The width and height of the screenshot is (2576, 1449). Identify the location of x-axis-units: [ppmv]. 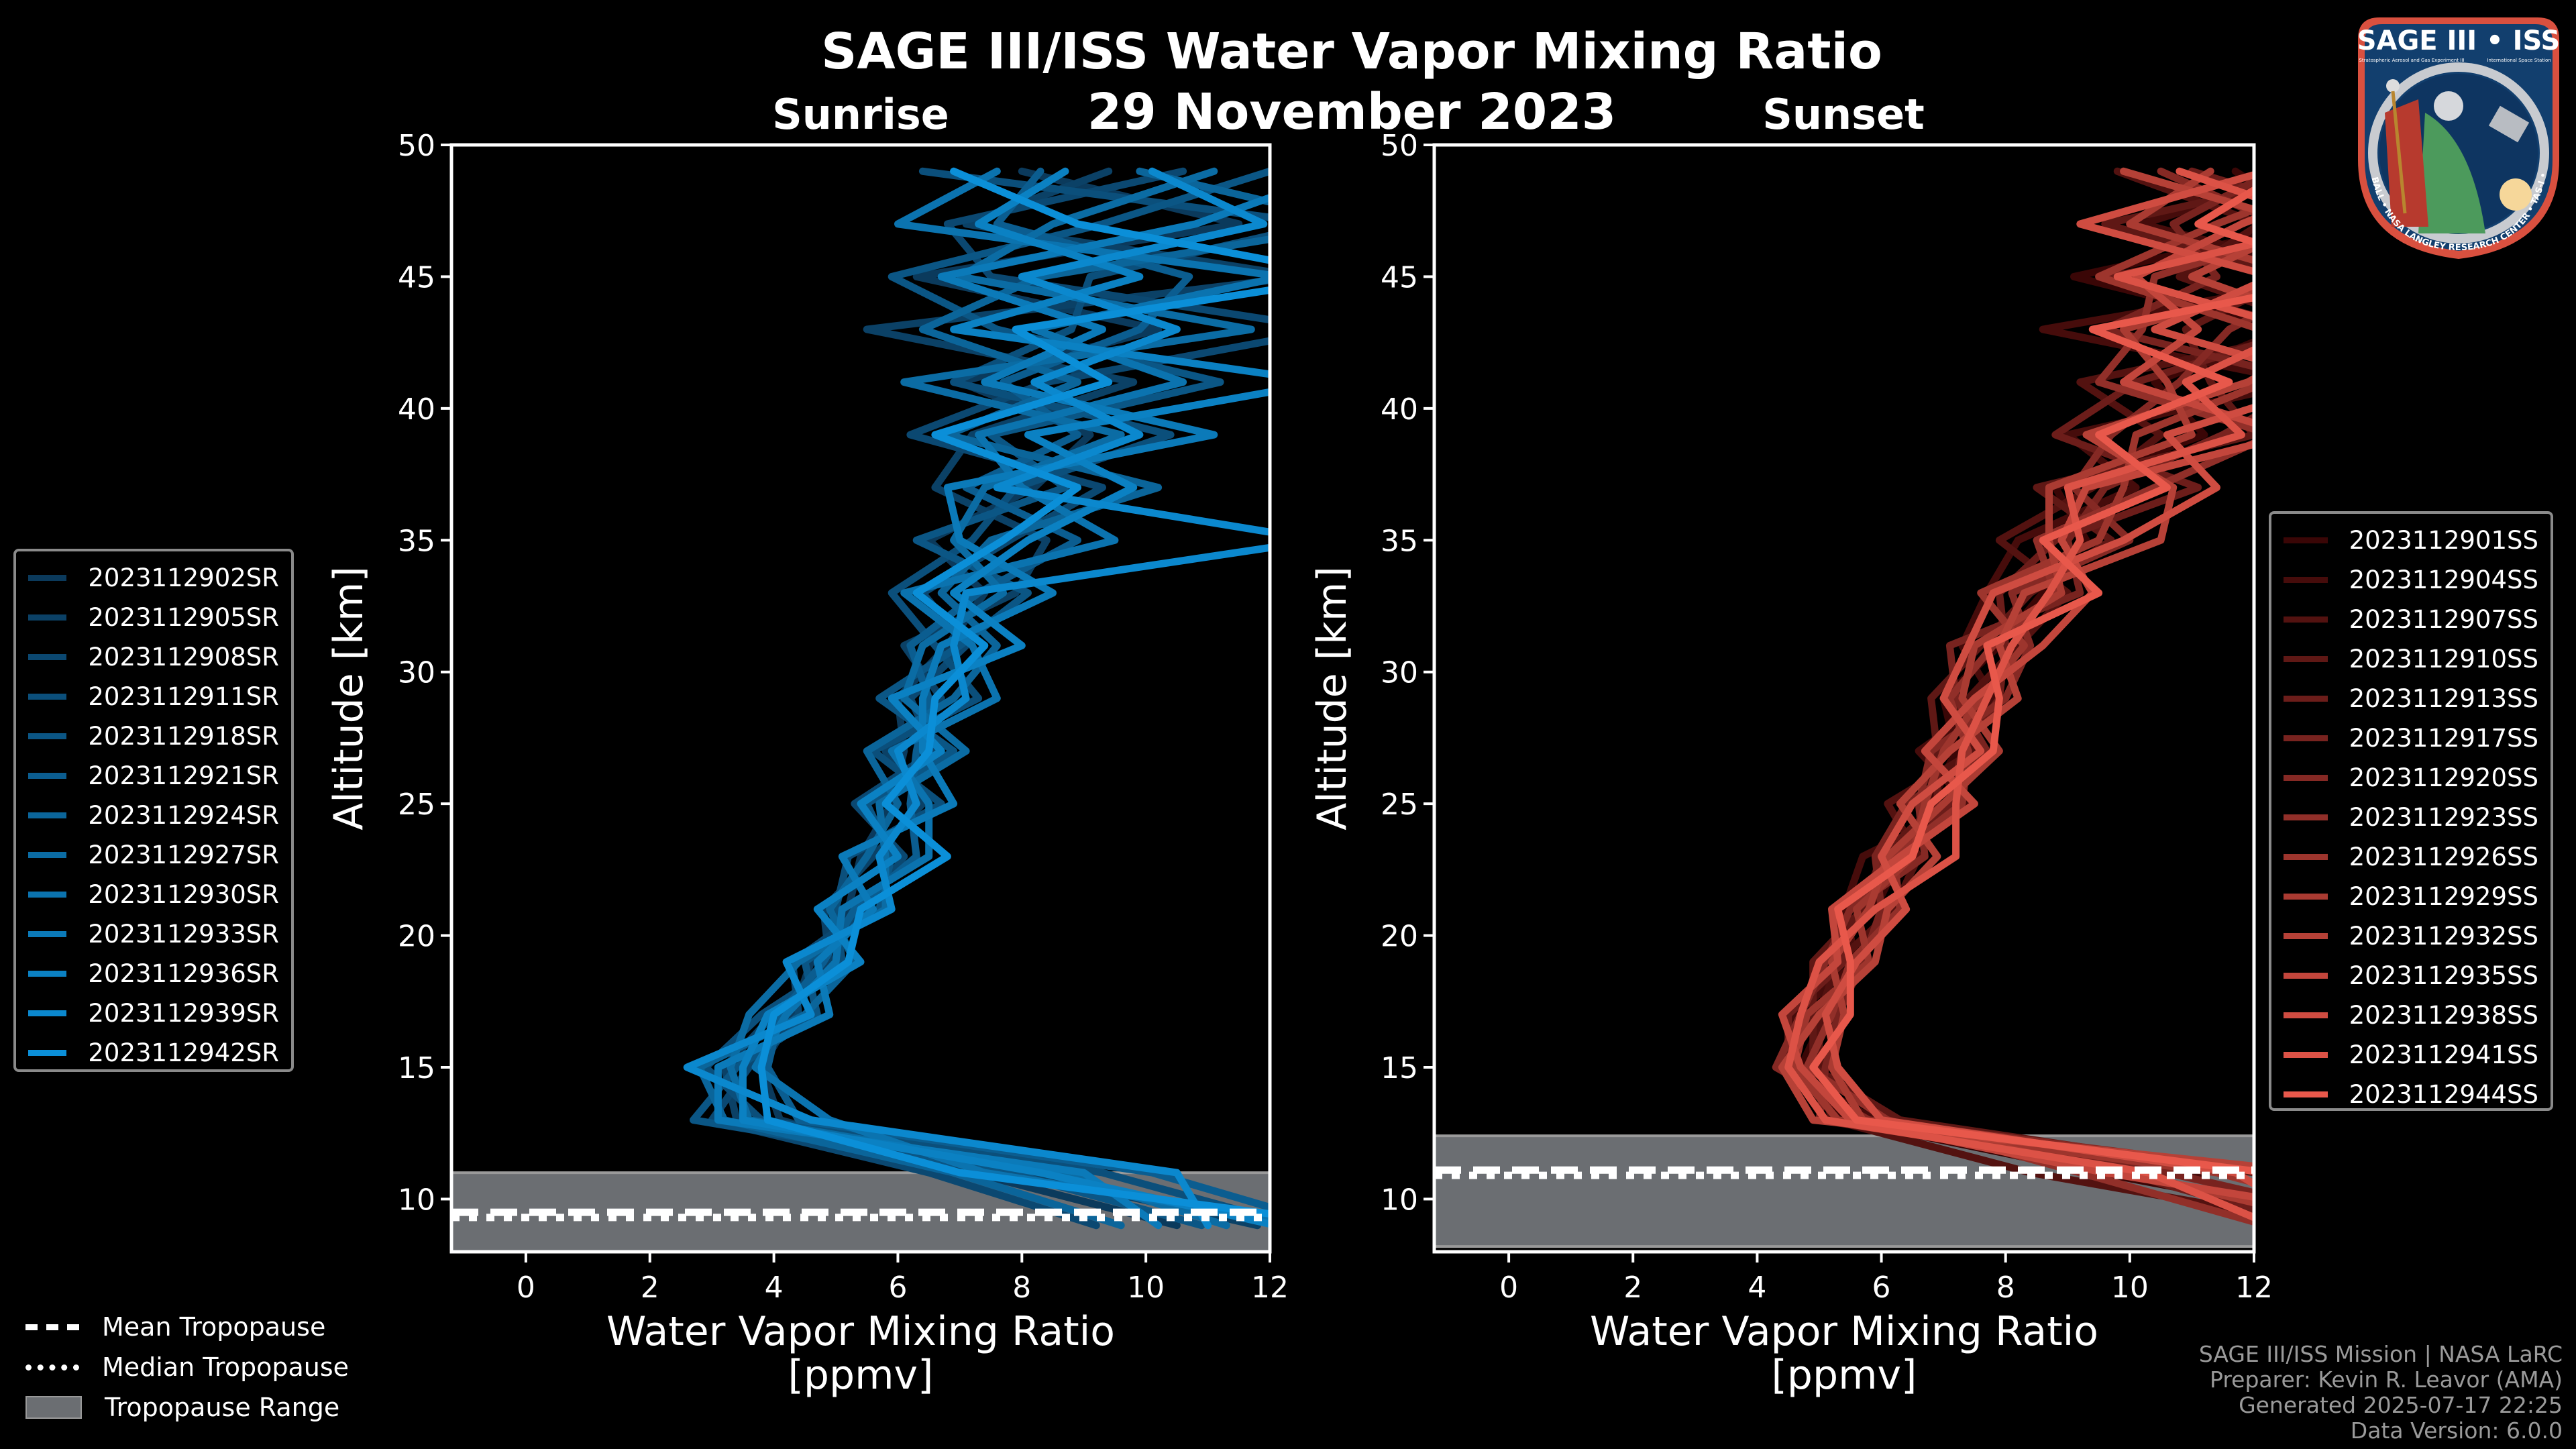
(1844, 1375).